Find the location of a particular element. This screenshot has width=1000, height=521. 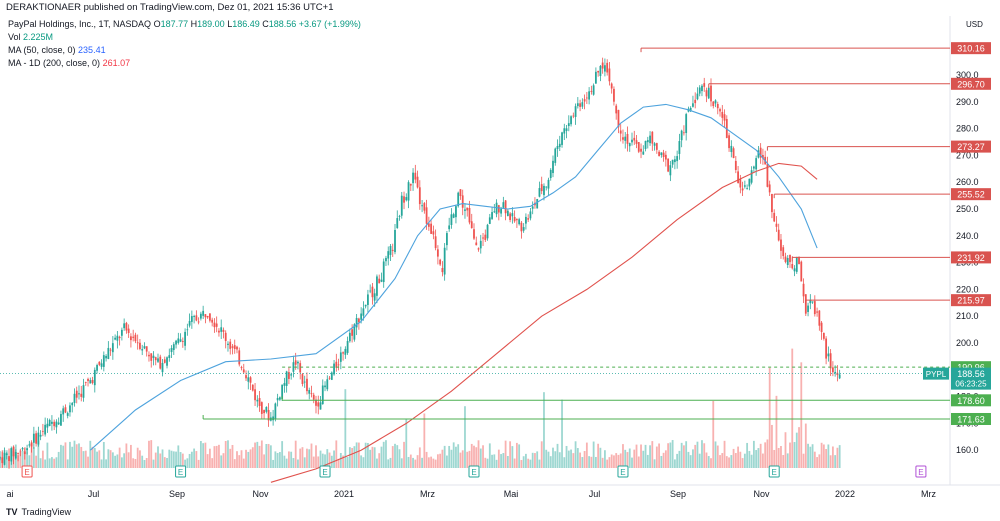

currency-label: USD is located at coordinates (974, 24).